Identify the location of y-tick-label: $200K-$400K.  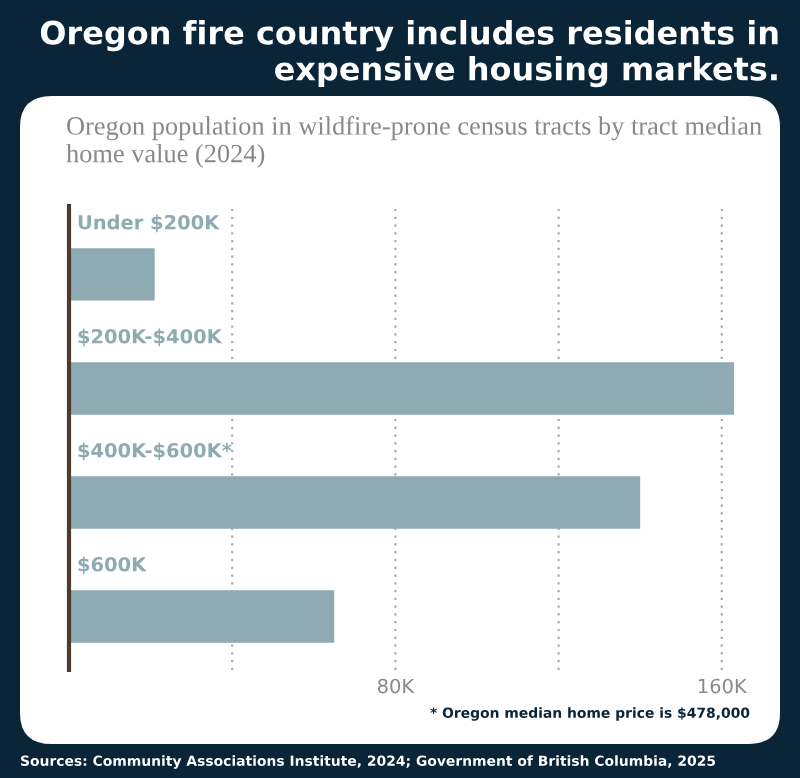
(150, 337).